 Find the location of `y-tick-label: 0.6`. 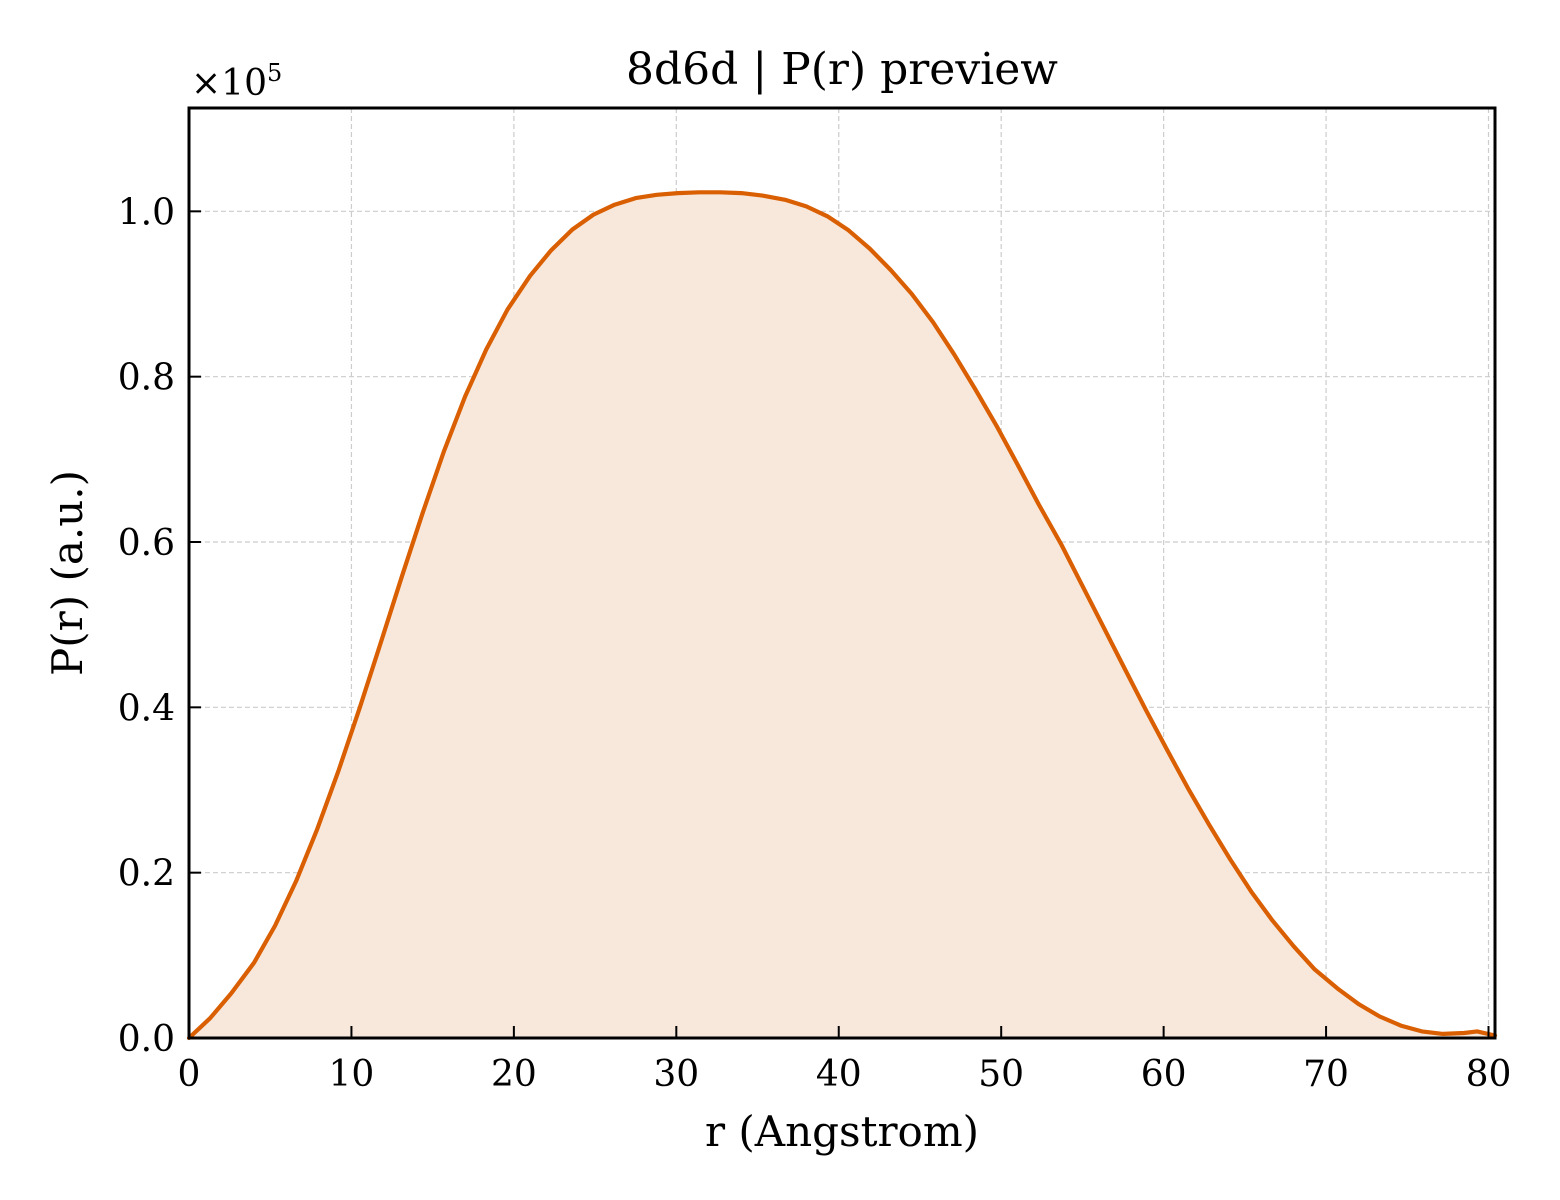

y-tick-label: 0.6 is located at coordinates (146, 543).